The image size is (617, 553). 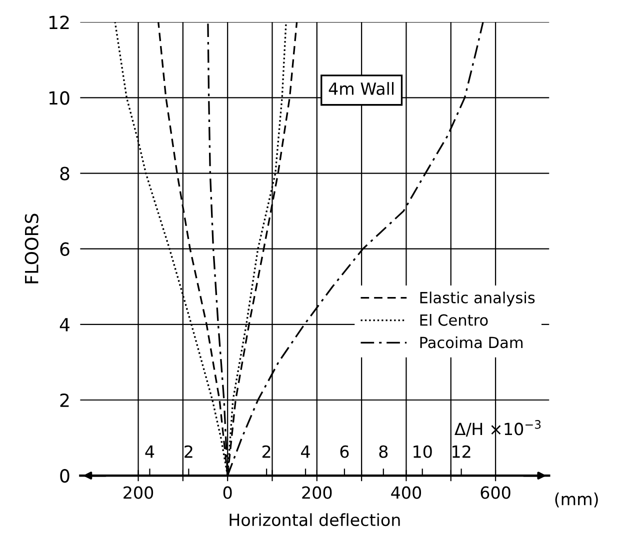 What do you see at coordinates (423, 451) in the screenshot?
I see `x2-tick-label: 10` at bounding box center [423, 451].